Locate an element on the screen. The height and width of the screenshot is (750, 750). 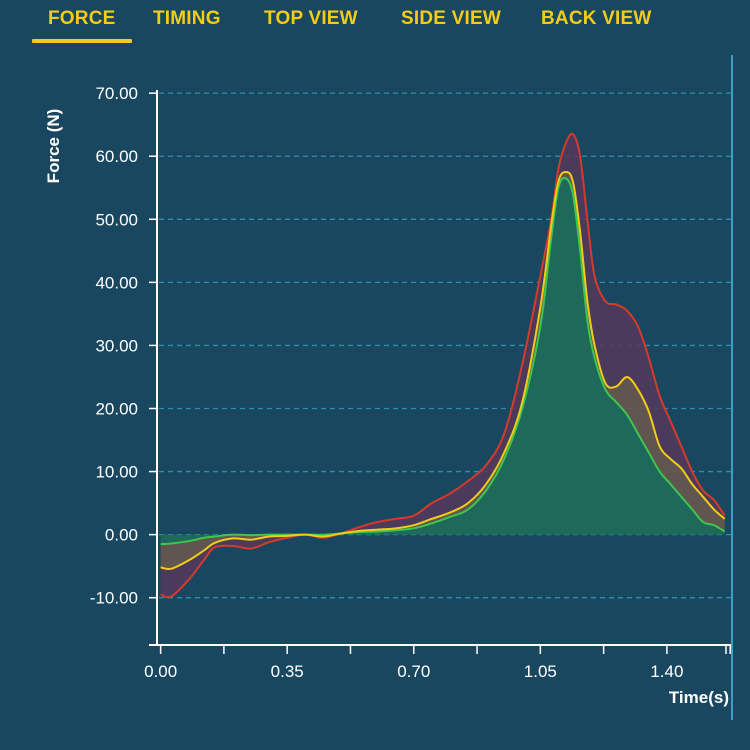
y-tick-label: 60.00 is located at coordinates (116, 156).